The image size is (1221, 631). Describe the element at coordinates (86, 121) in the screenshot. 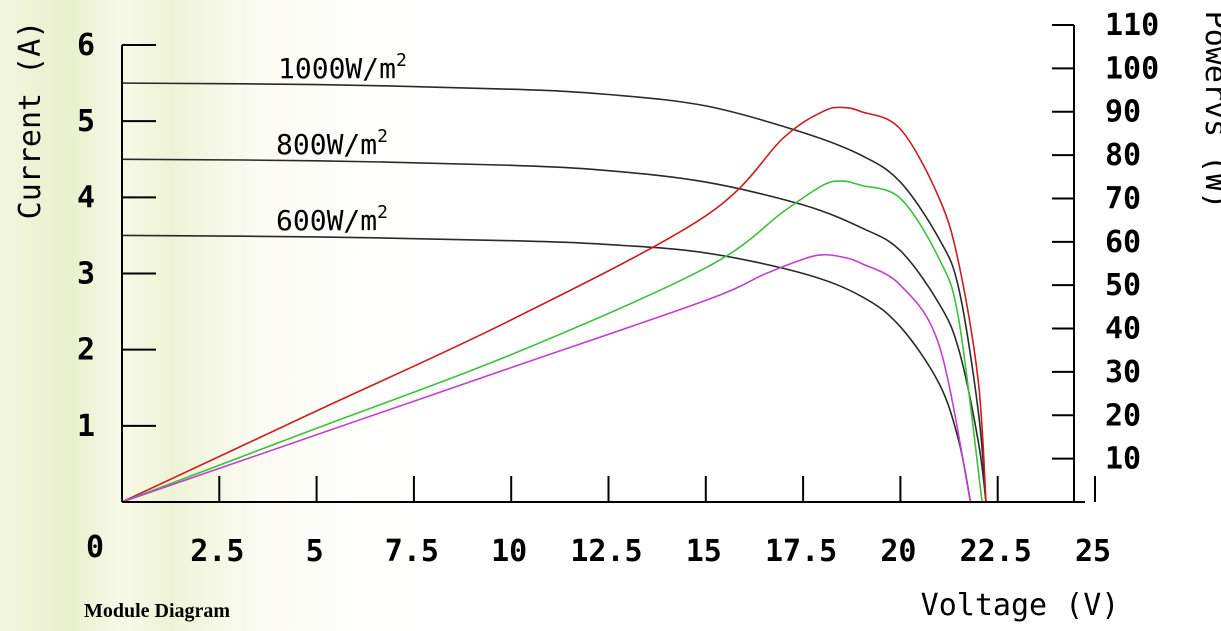

I see `y-left-tick-label: 5` at that location.